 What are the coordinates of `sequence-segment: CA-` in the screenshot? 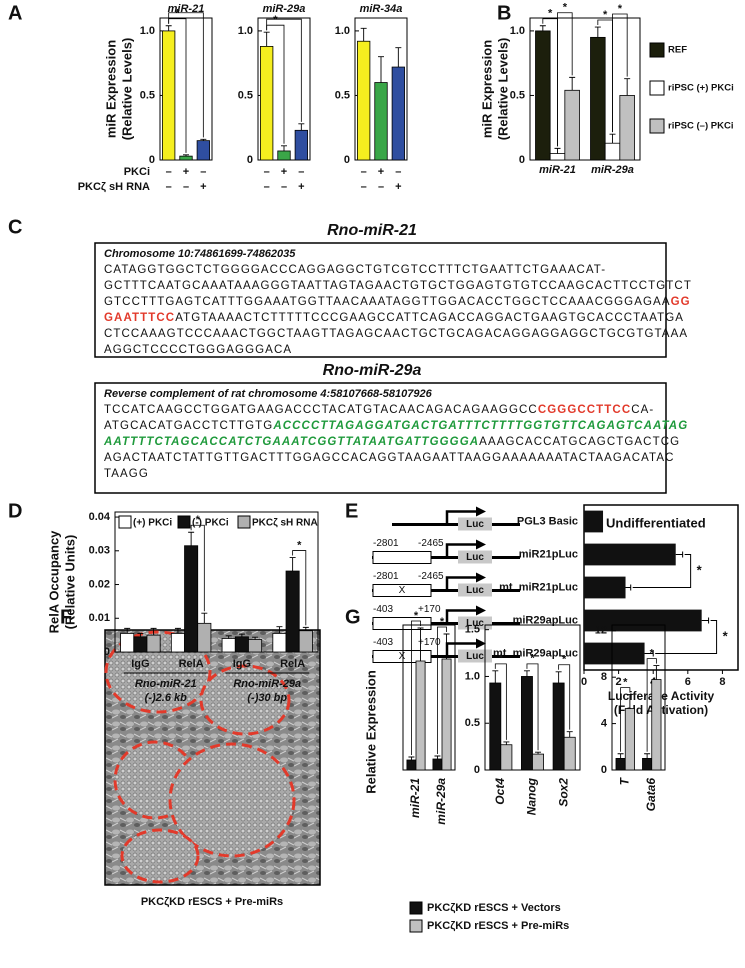 It's located at (642, 410).